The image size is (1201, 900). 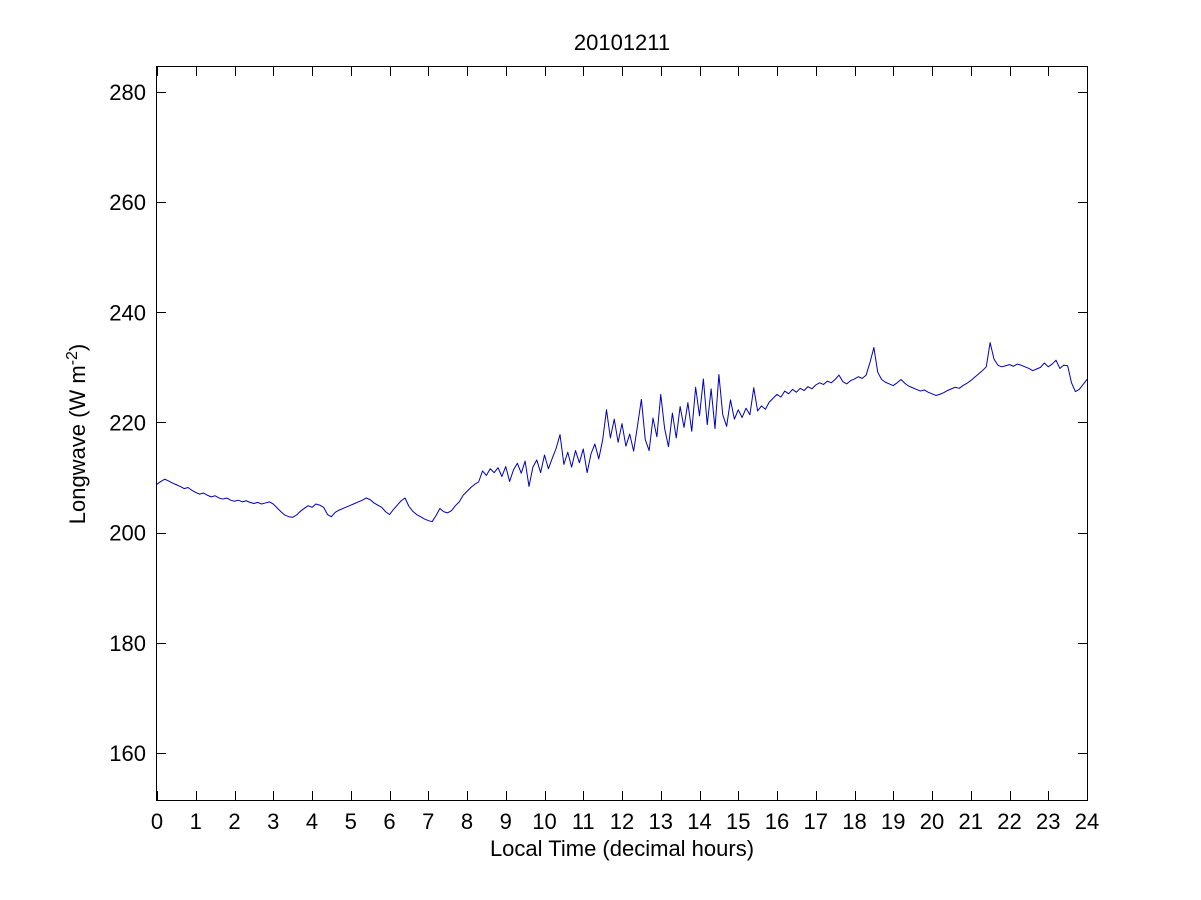 I want to click on x-tick-label: 18, so click(x=854, y=821).